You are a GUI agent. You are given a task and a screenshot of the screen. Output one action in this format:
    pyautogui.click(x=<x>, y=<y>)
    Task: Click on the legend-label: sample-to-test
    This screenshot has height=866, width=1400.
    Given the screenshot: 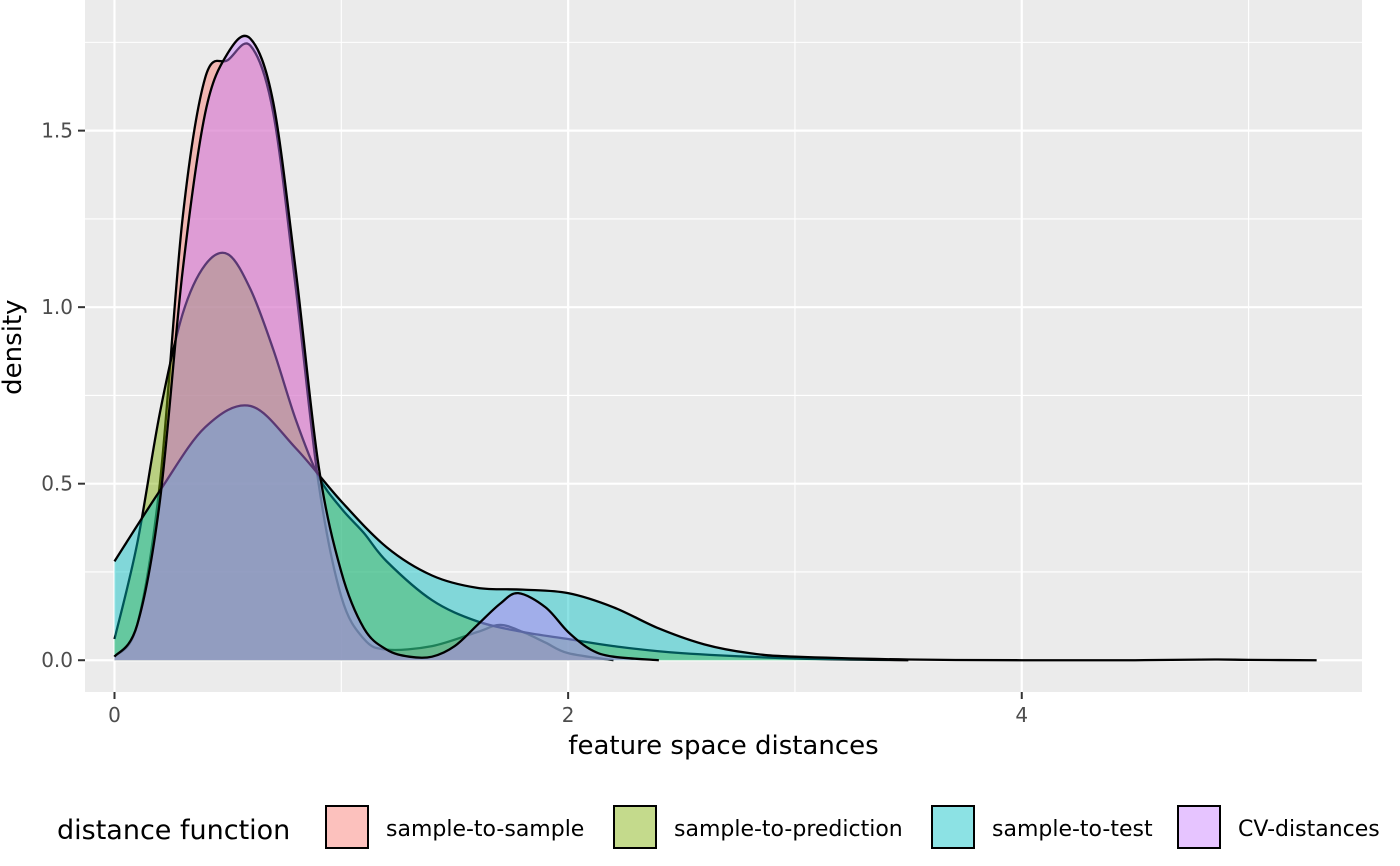 What is the action you would take?
    pyautogui.click(x=1072, y=829)
    